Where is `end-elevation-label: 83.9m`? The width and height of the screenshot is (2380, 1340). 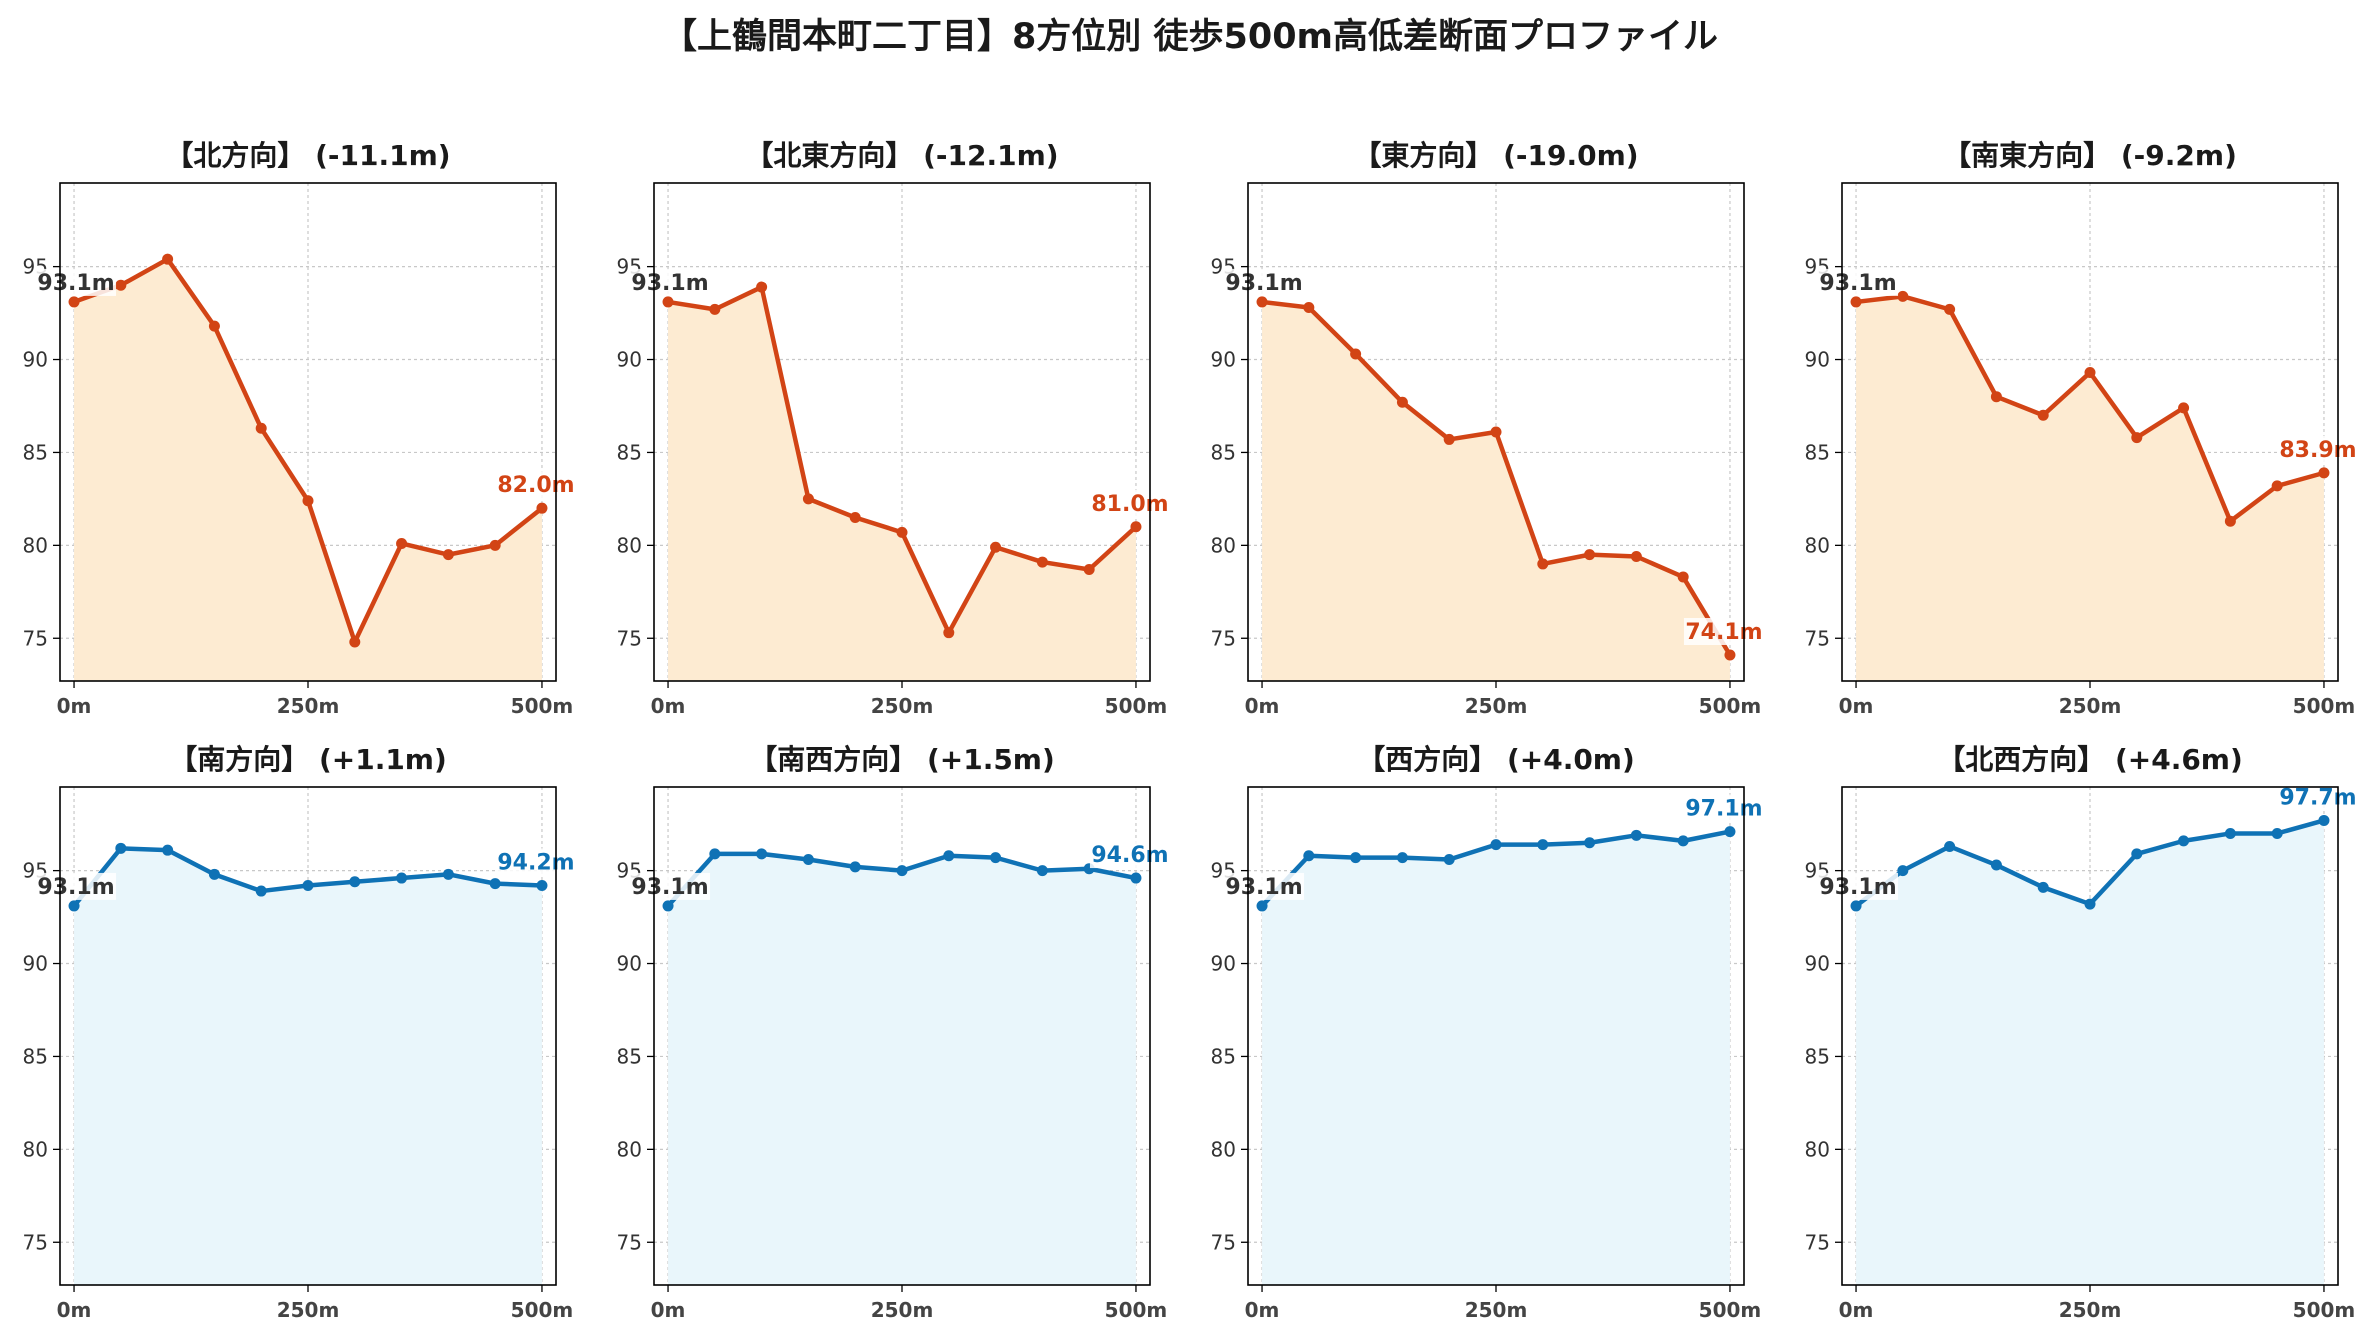
end-elevation-label: 83.9m is located at coordinates (2317, 450).